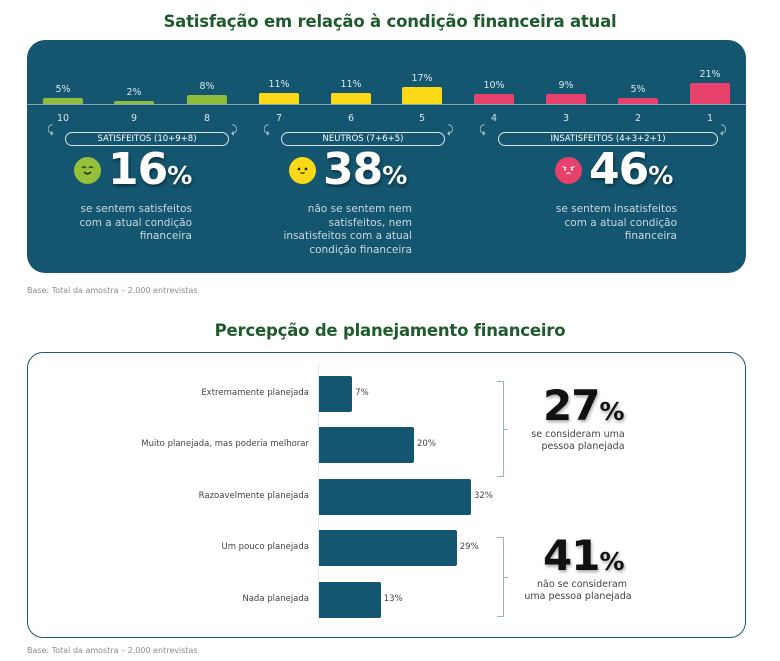 This screenshot has width=780, height=661. Describe the element at coordinates (265, 547) in the screenshot. I see `hbar-category-label: Um pouco planejada` at that location.